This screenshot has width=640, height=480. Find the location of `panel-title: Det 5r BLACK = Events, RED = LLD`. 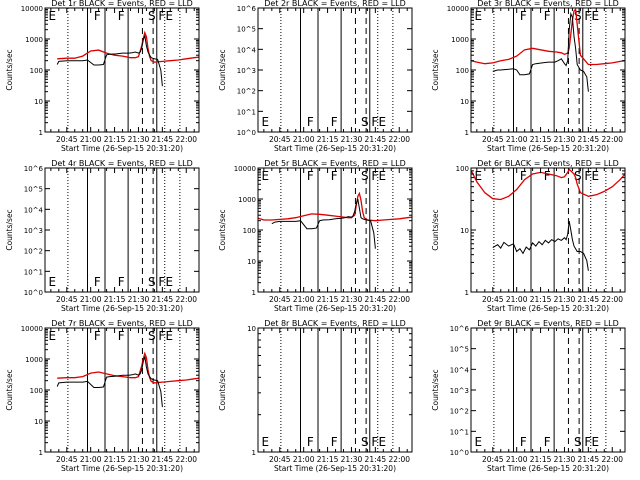

panel-title: Det 5r BLACK = Events, RED = LLD is located at coordinates (335, 163).